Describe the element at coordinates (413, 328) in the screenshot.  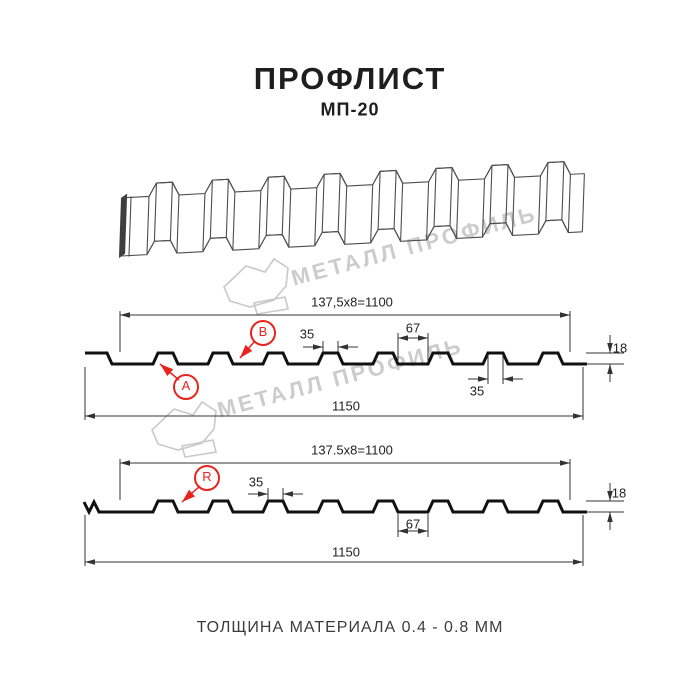
I see `dim-valley-ab: 67` at that location.